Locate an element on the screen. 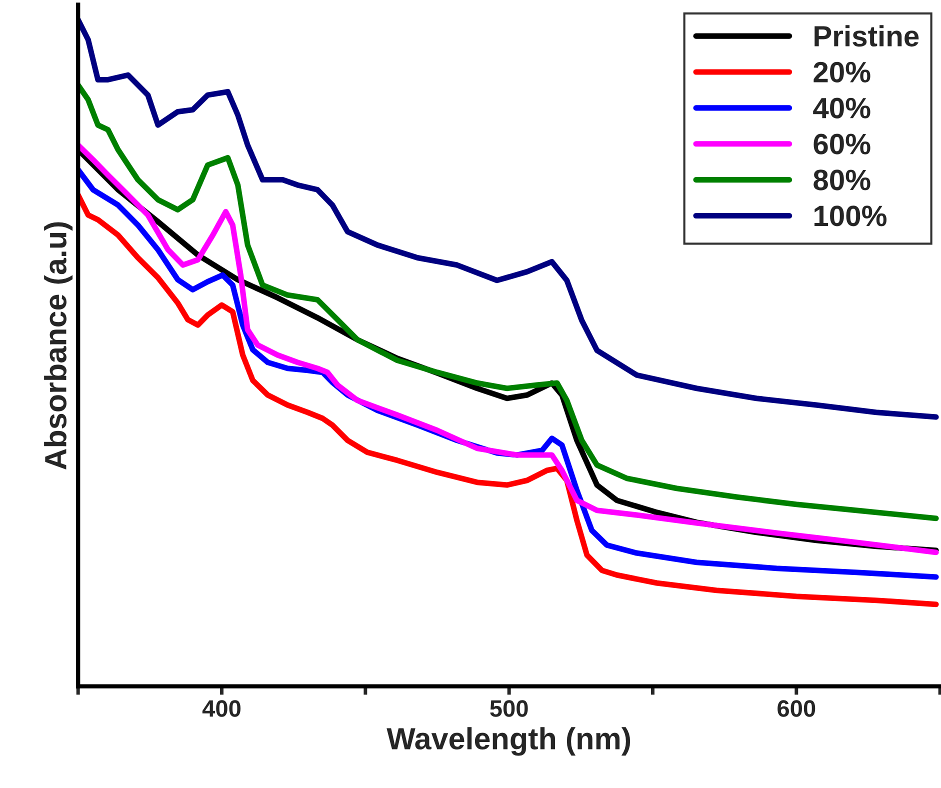 The width and height of the screenshot is (941, 788). x-tick-label: 400 is located at coordinates (221, 708).